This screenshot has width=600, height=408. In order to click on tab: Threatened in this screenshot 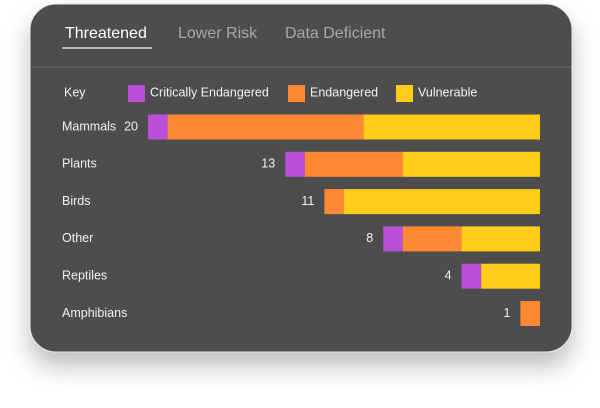, I will do `click(106, 33)`.